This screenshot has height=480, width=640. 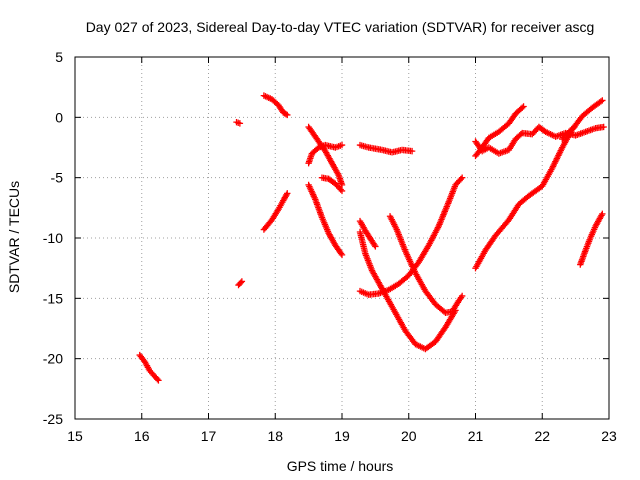 I want to click on y-axis-label: SDTVAR / TECUs, so click(x=14, y=237).